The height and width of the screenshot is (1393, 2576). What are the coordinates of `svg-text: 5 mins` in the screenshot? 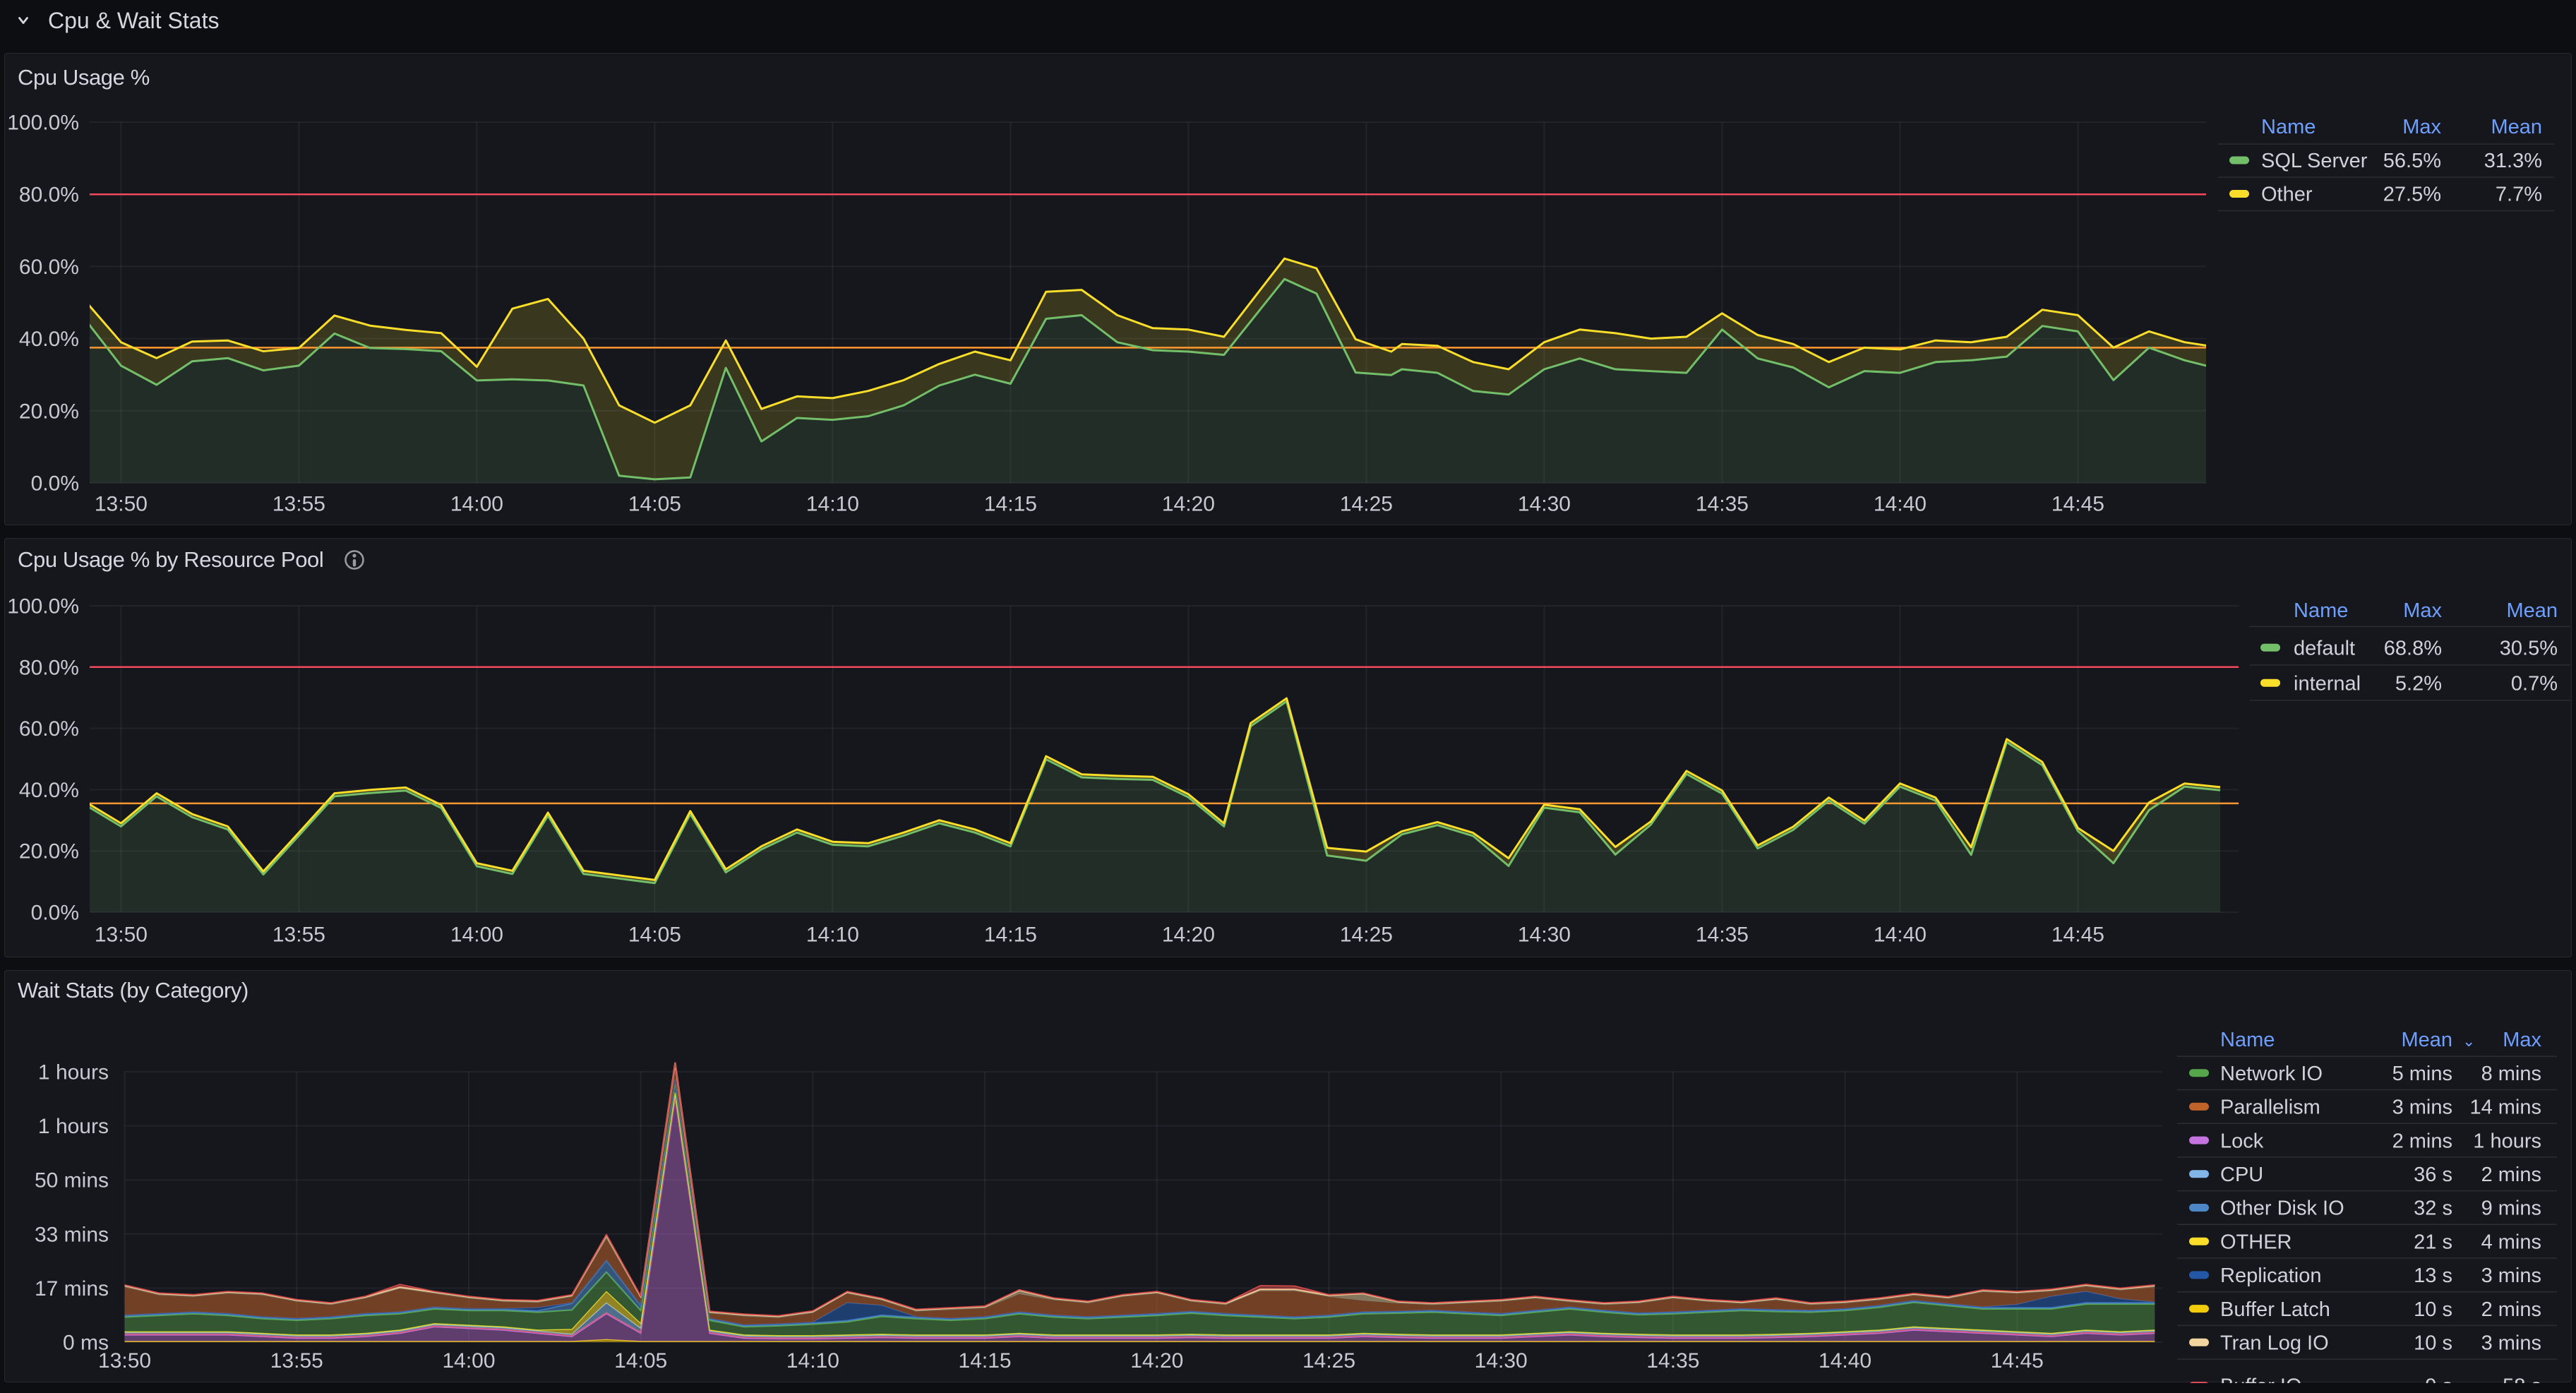 It's located at (2422, 1074).